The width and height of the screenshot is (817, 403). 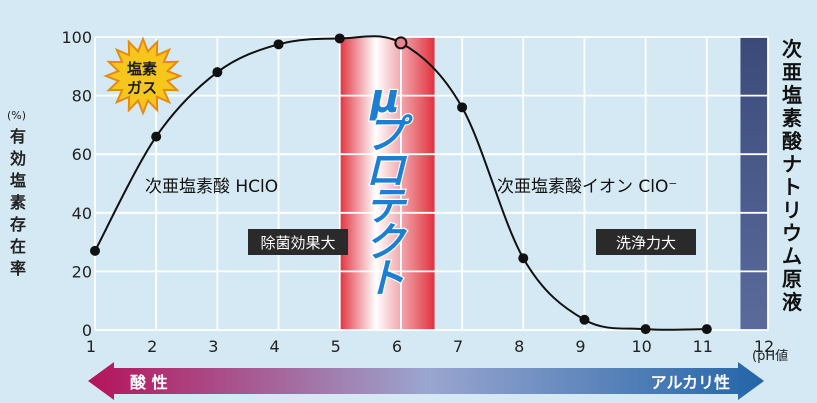 What do you see at coordinates (519, 346) in the screenshot?
I see `x-tick-label: 8` at bounding box center [519, 346].